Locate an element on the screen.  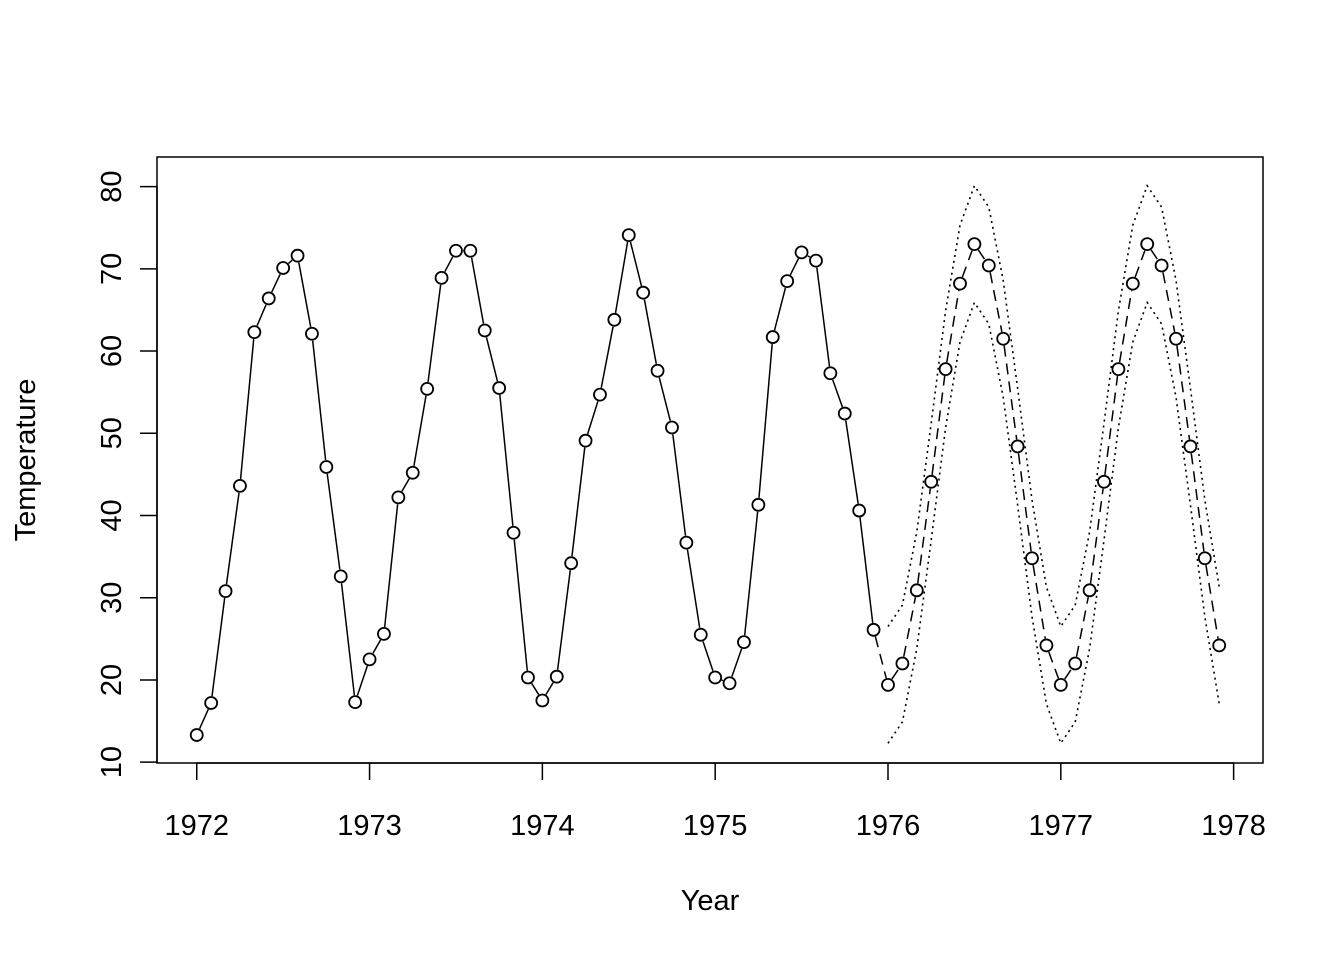
y-tick-label: 50 is located at coordinates (112, 433).